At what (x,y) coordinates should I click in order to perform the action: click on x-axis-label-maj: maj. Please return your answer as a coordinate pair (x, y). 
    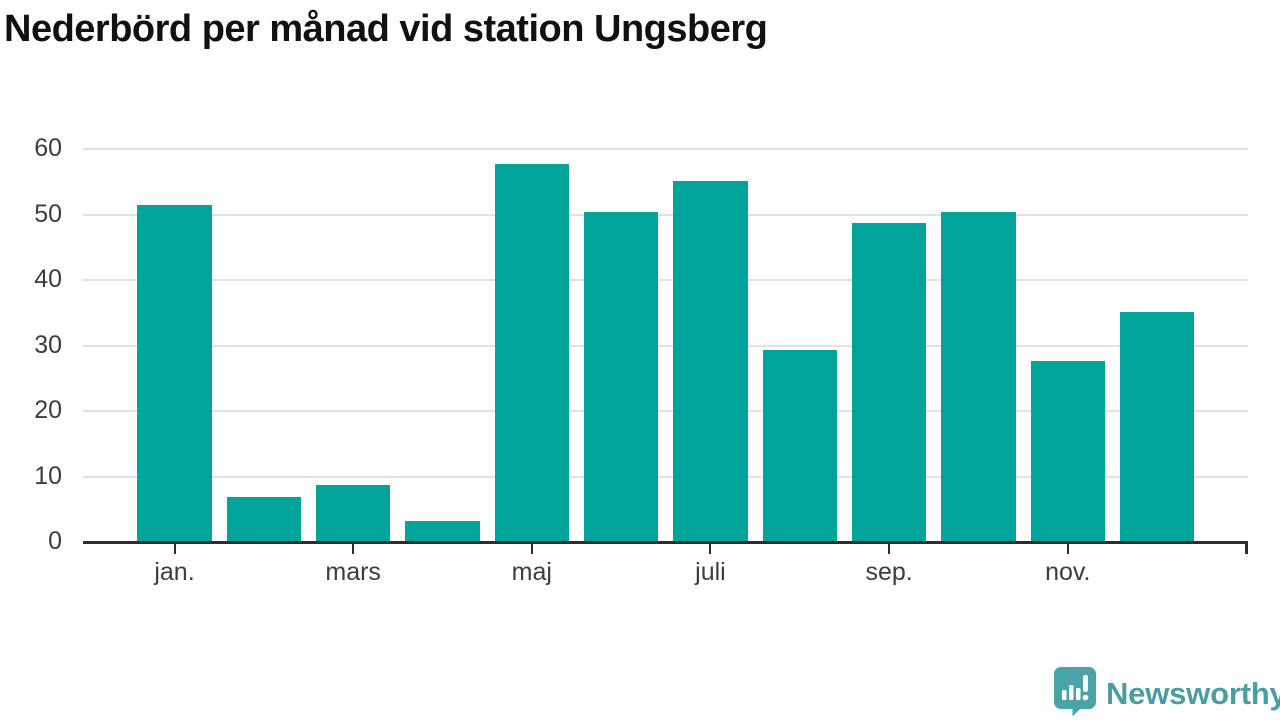
    Looking at the image, I should click on (531, 572).